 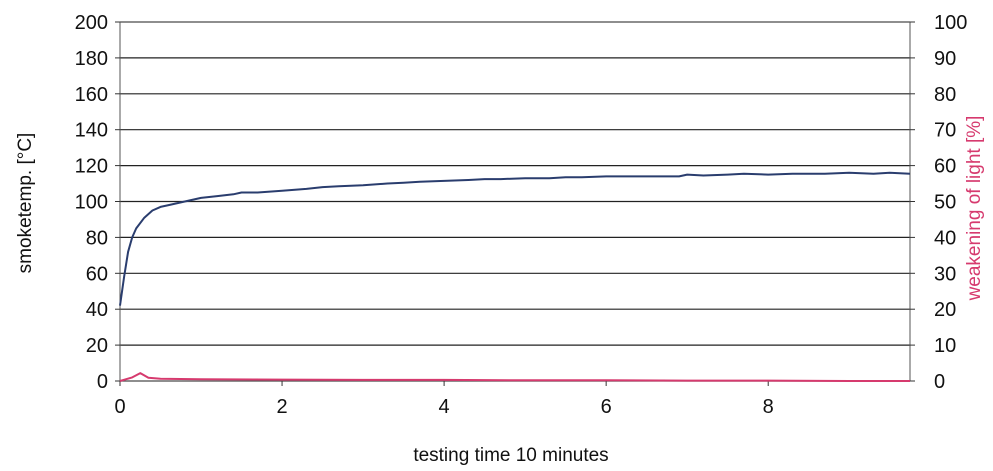 I want to click on y-left-tick-label: 60, so click(x=97, y=274).